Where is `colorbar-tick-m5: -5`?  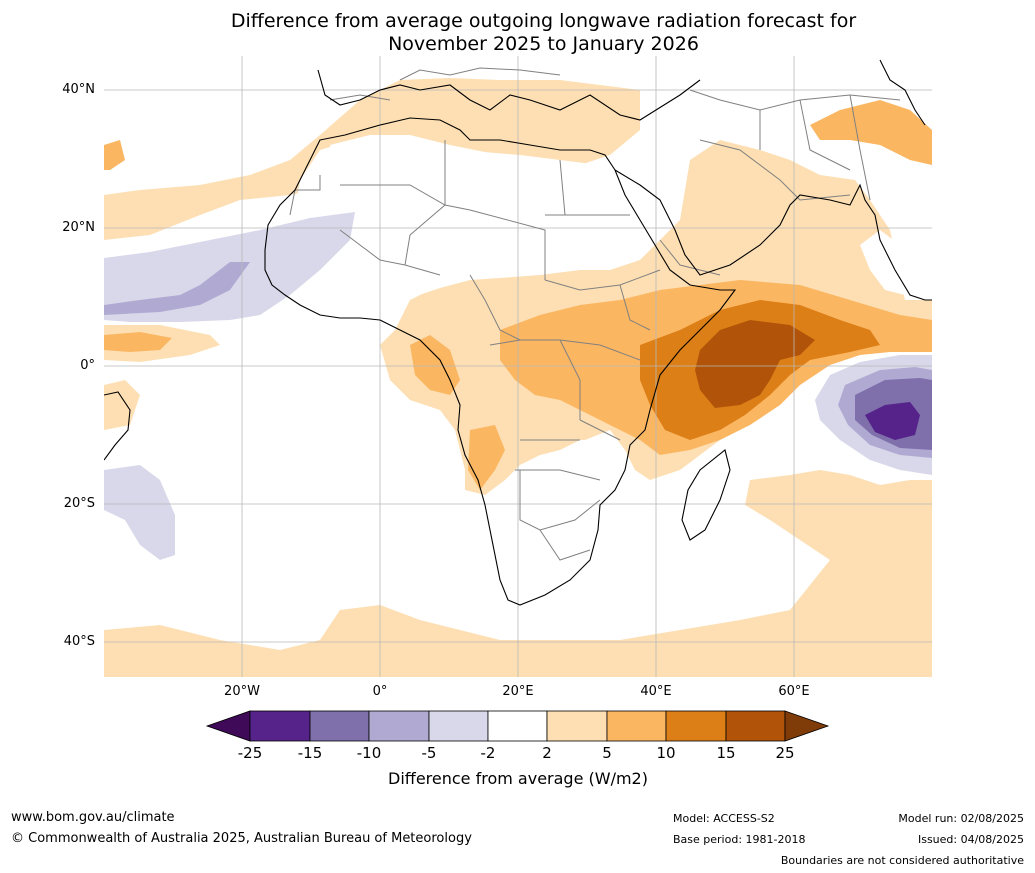
colorbar-tick-m5: -5 is located at coordinates (429, 753).